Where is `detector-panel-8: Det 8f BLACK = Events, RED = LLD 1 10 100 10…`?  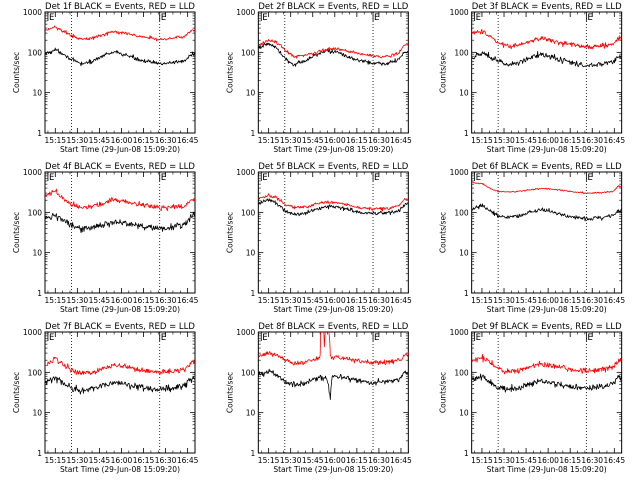 detector-panel-8: Det 8f BLACK = Events, RED = LLD 1 10 100 10… is located at coordinates (318, 398).